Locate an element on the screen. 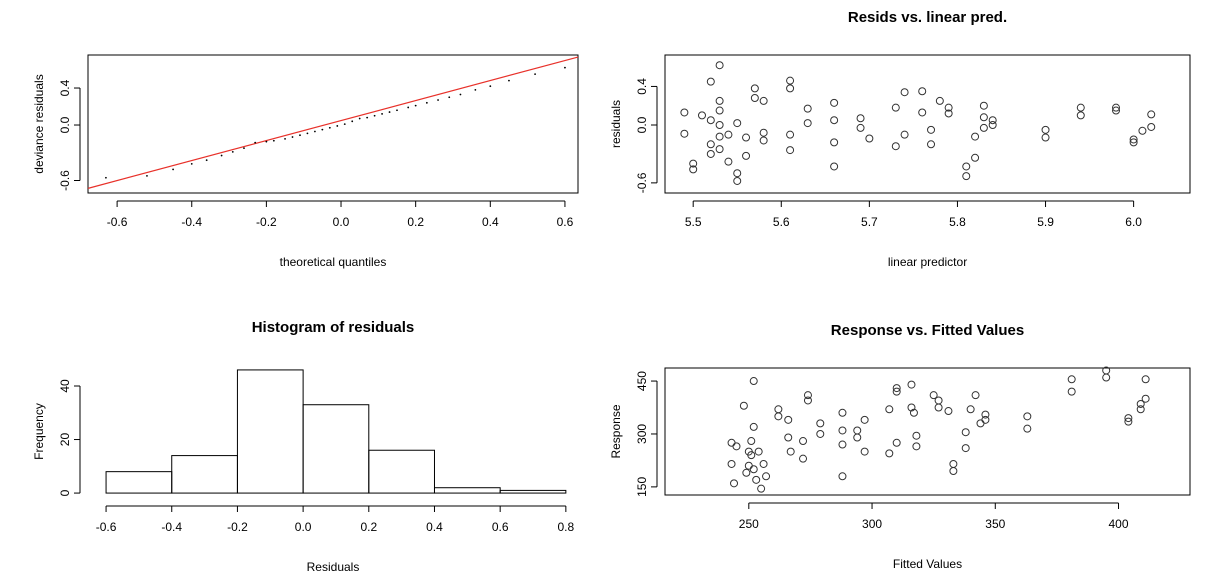 Image resolution: width=1212 pixels, height=579 pixels. chart-title: Resids vs. linear pred. is located at coordinates (927, 17).